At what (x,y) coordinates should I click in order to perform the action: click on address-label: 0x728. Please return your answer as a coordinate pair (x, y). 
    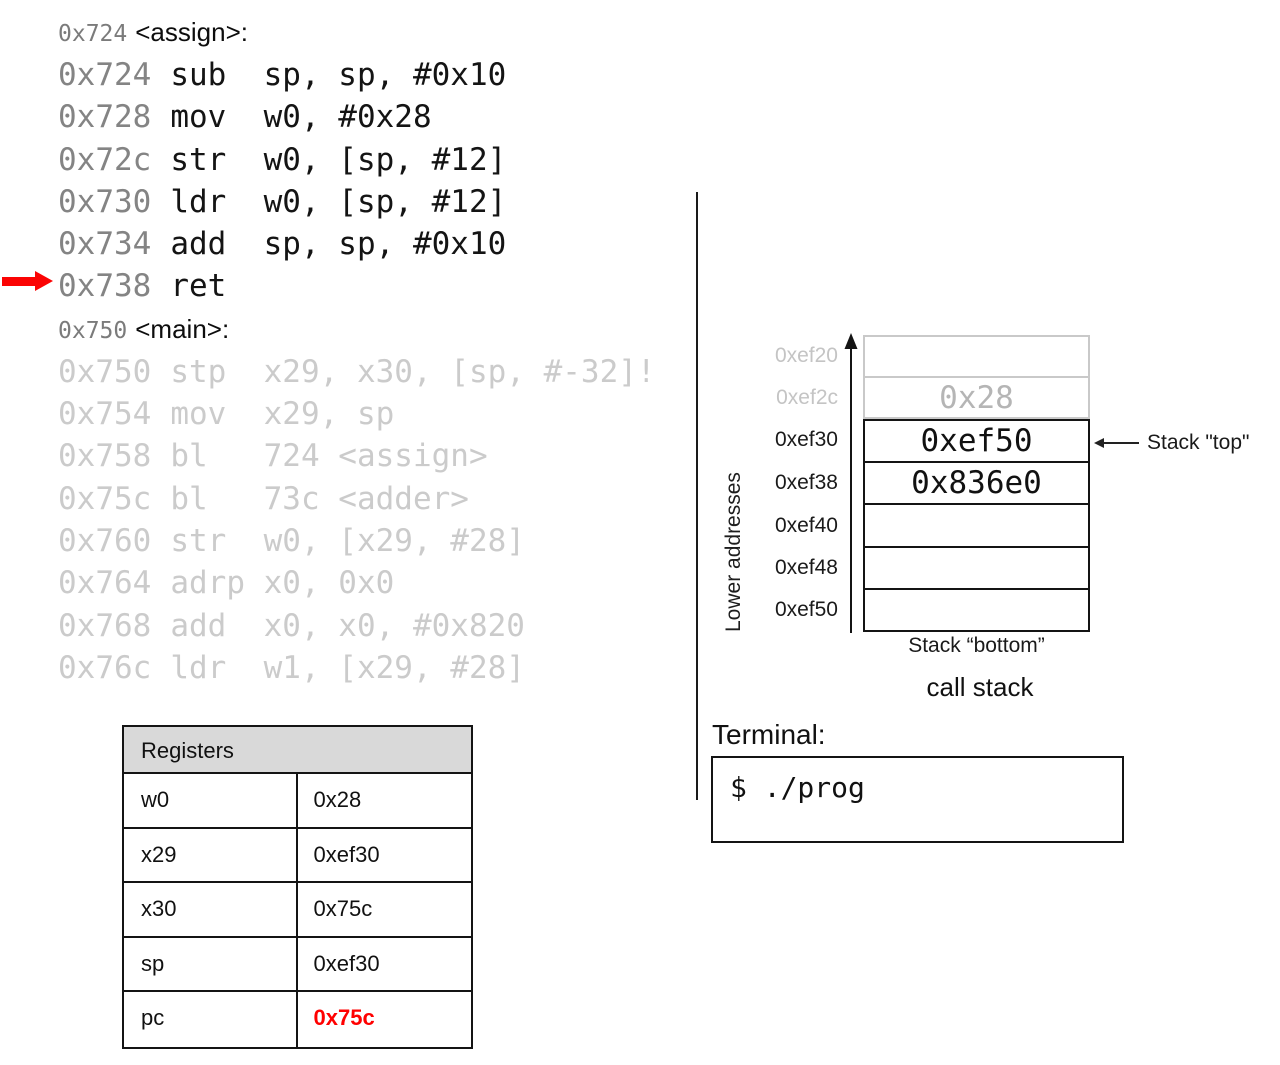
    Looking at the image, I should click on (105, 117).